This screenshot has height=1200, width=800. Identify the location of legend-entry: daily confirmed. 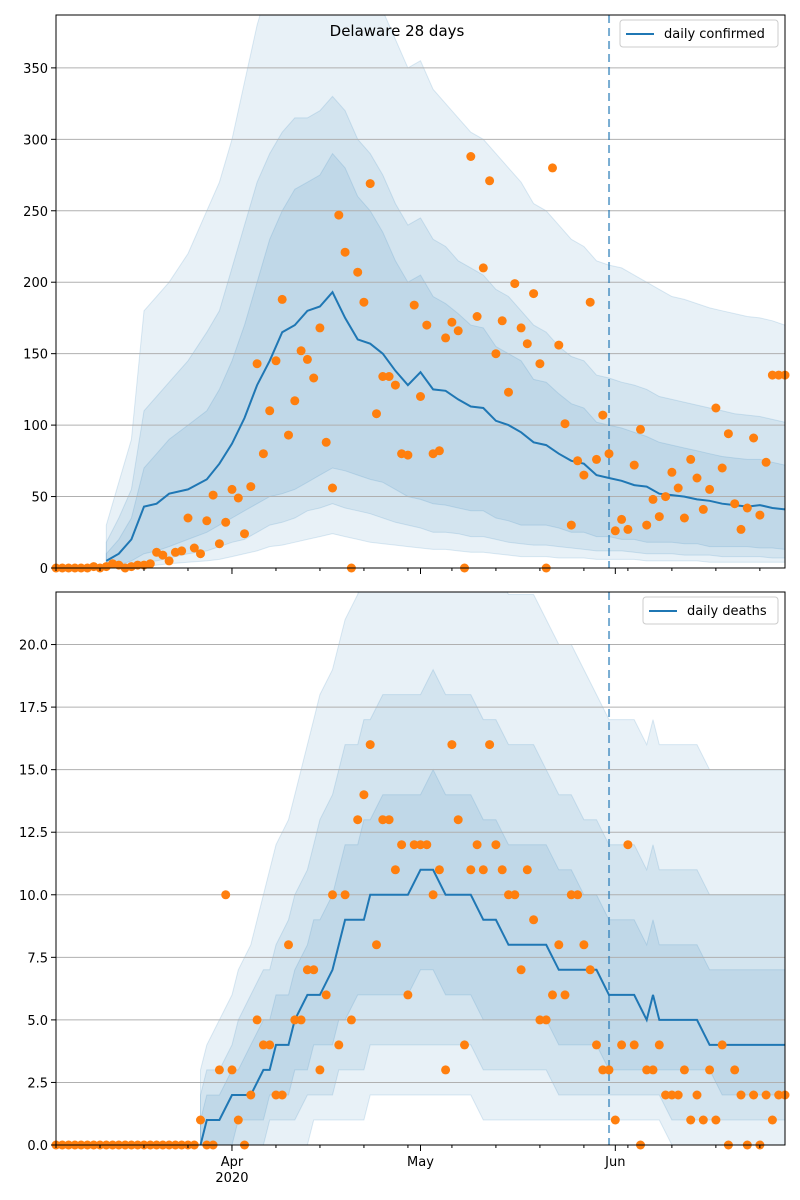
(714, 34).